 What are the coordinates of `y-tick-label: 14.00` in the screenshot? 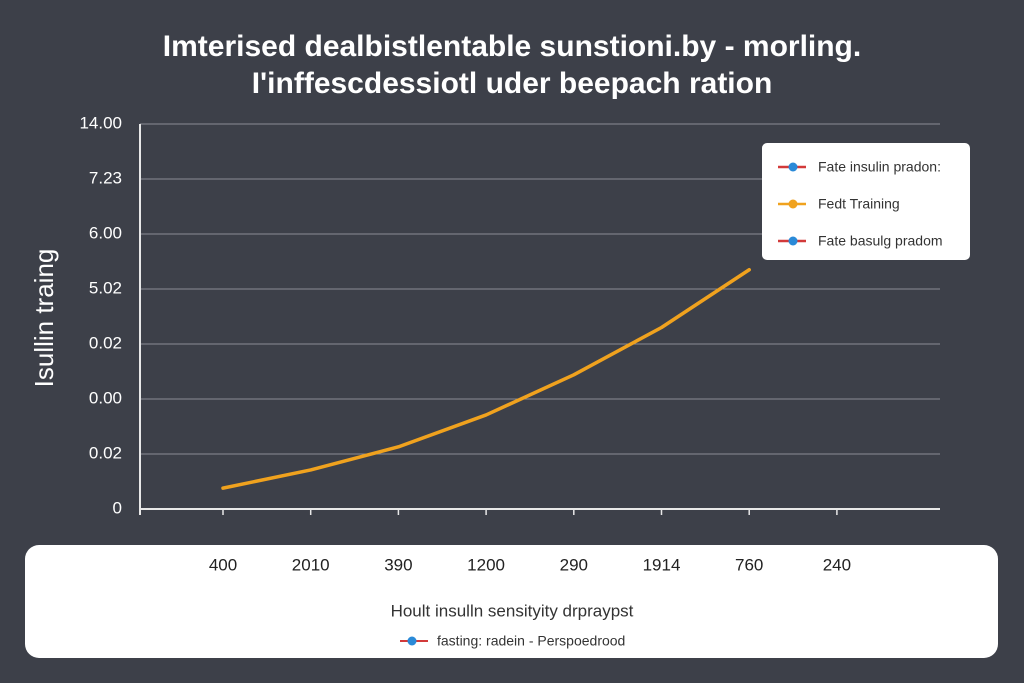 It's located at (100, 122).